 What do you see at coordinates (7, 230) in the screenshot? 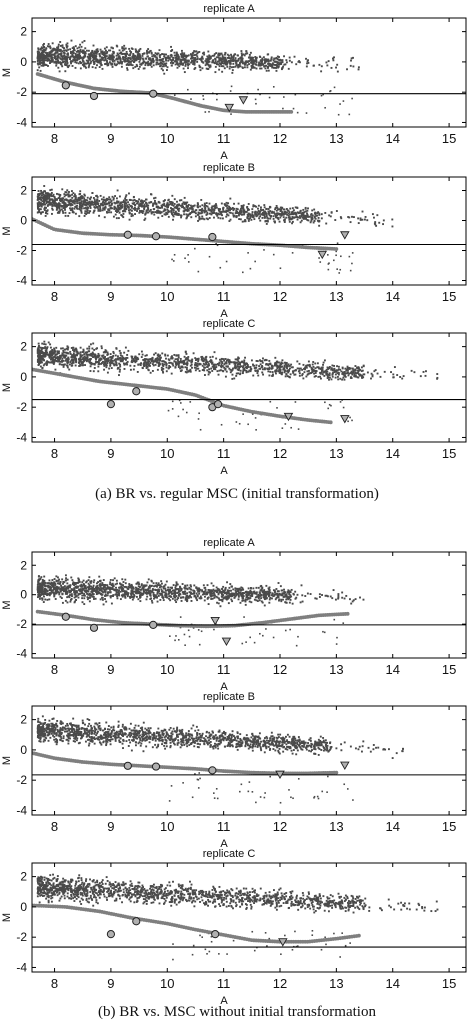
I see `y-axis-label: M` at bounding box center [7, 230].